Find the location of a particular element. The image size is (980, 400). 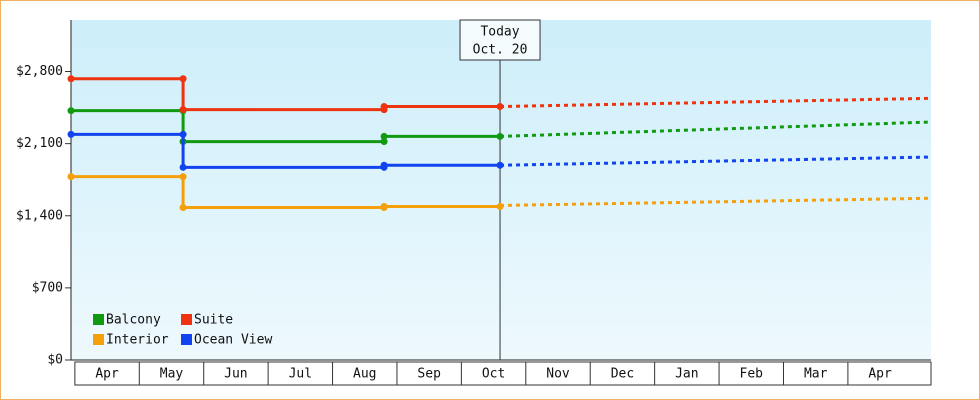

today-box is located at coordinates (500, 40).